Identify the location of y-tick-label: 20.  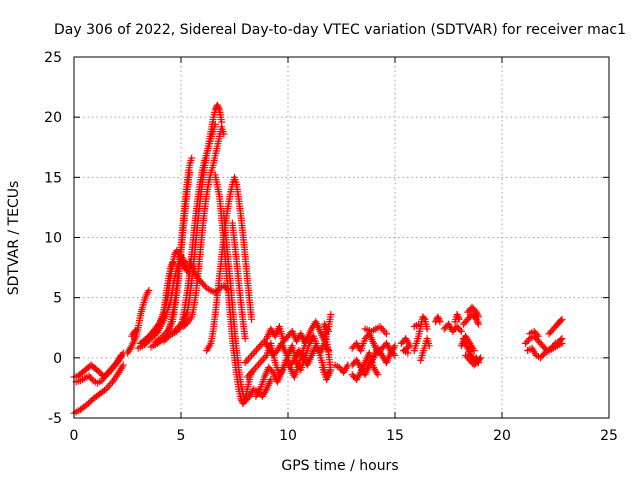
(53, 118).